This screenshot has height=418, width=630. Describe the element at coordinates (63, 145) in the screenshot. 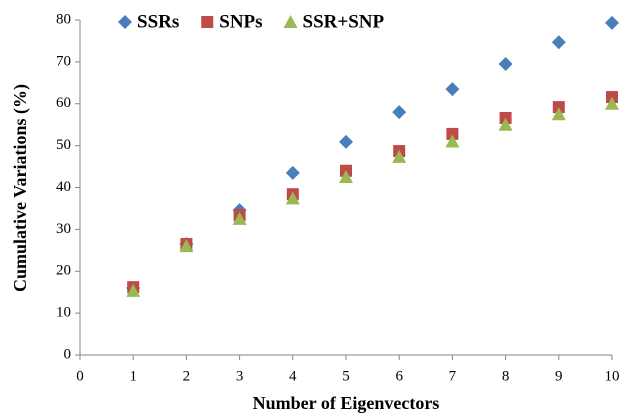

I see `y-tick-label: 50` at that location.